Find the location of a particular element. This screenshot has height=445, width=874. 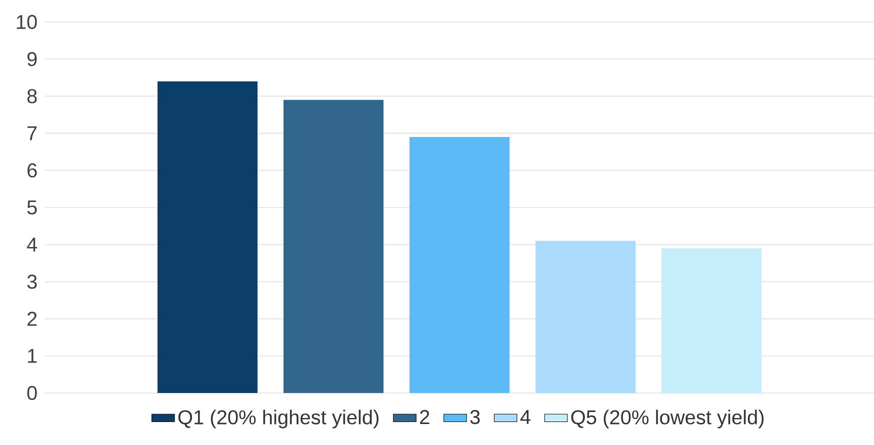

legend-label: 3 is located at coordinates (475, 417).